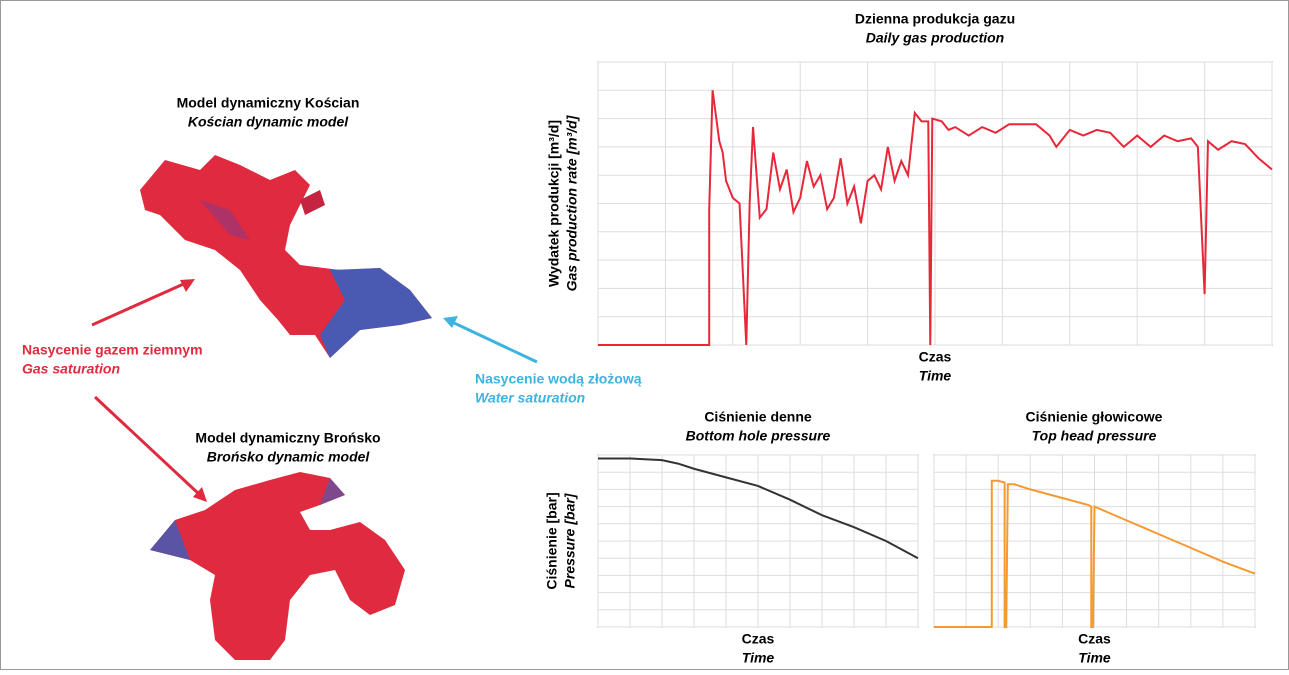 The height and width of the screenshot is (675, 1289). What do you see at coordinates (552, 540) in the screenshot?
I see `y-axis-label: Ciśnienie [bar]` at bounding box center [552, 540].